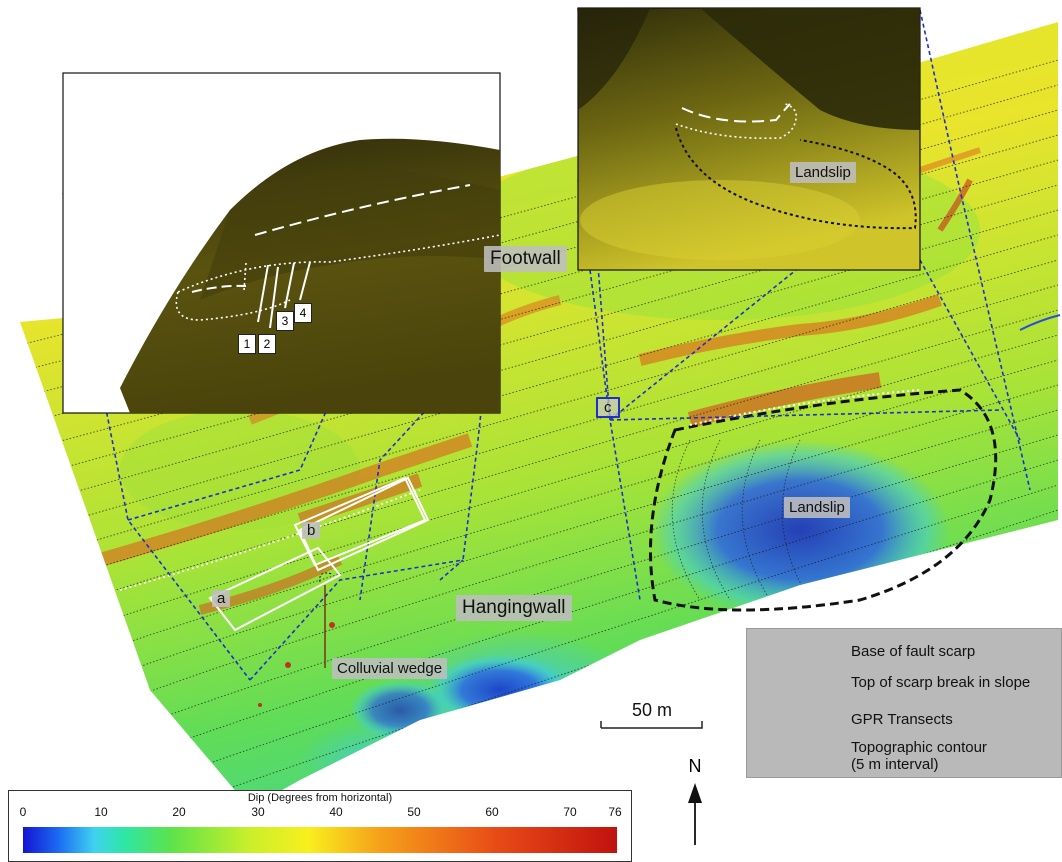  I want to click on hangingwall-label: Hangingwall, so click(514, 608).